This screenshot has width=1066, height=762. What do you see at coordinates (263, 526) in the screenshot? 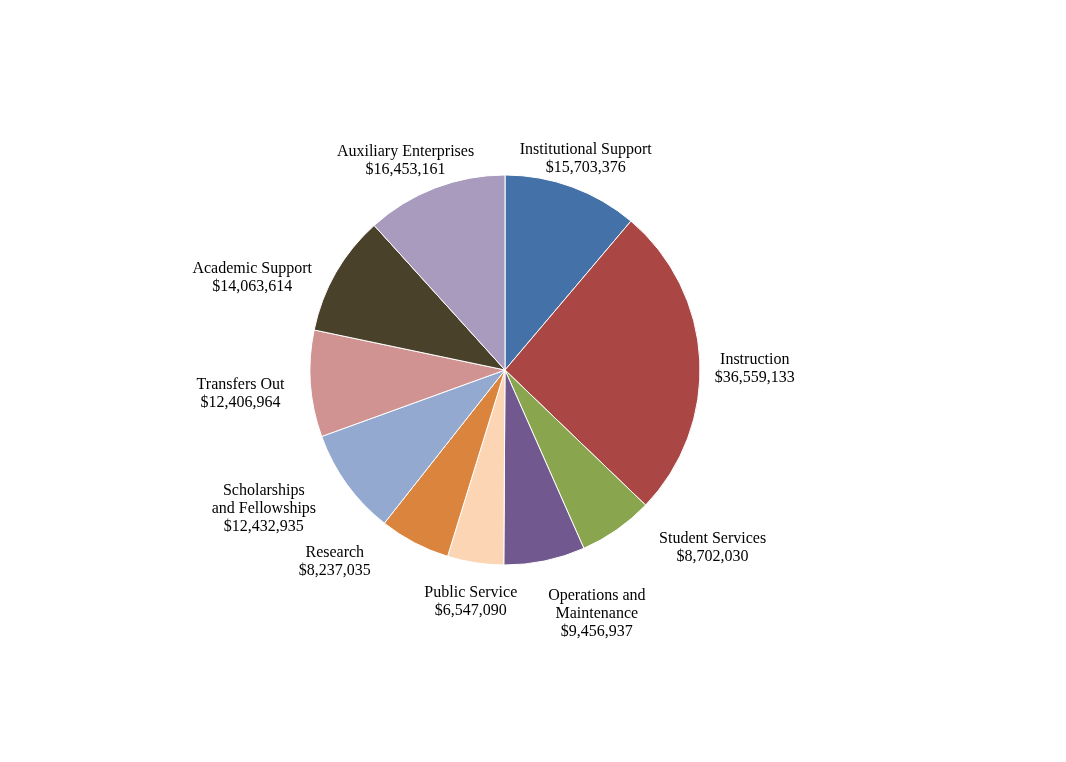
I see `data-label: $12,432,935` at bounding box center [263, 526].